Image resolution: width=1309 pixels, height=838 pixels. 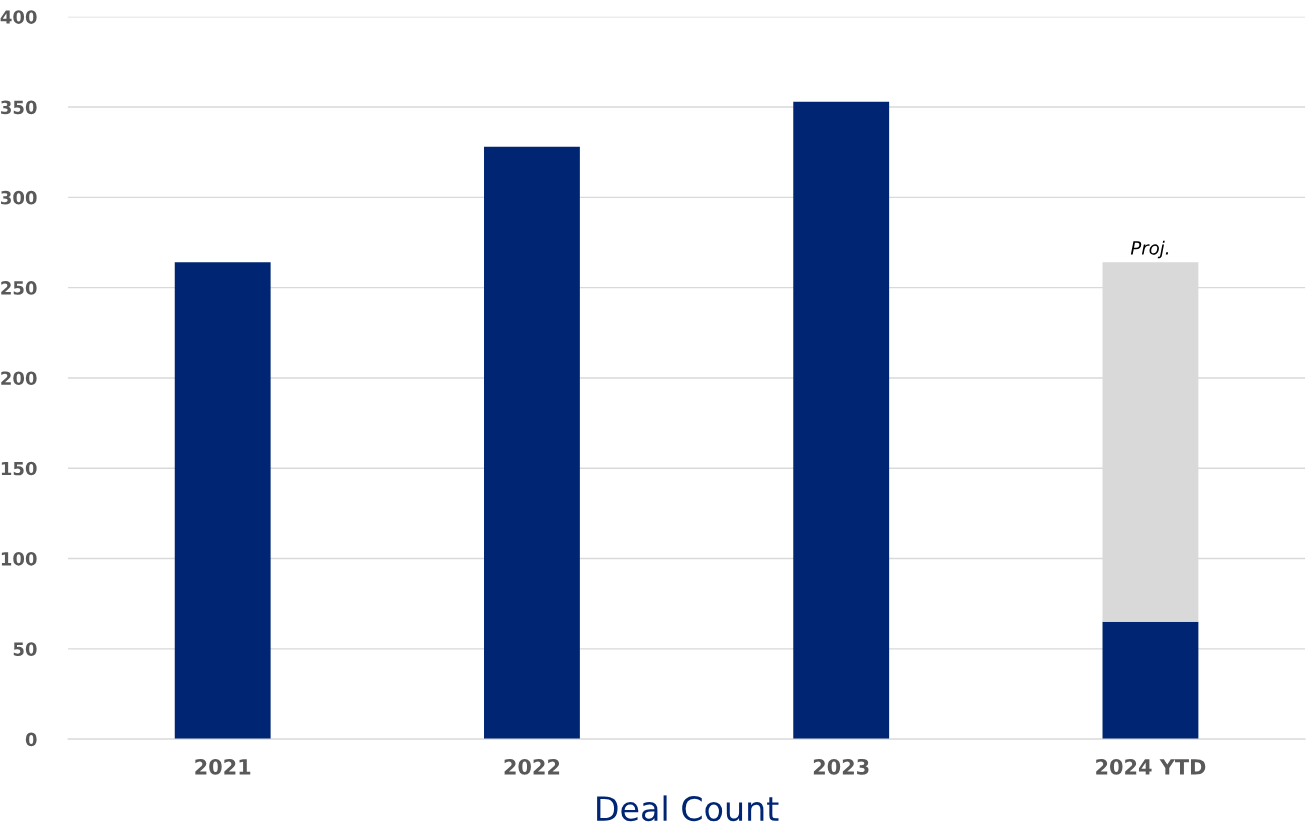 I want to click on x-tick-label: 2022, so click(x=532, y=766).